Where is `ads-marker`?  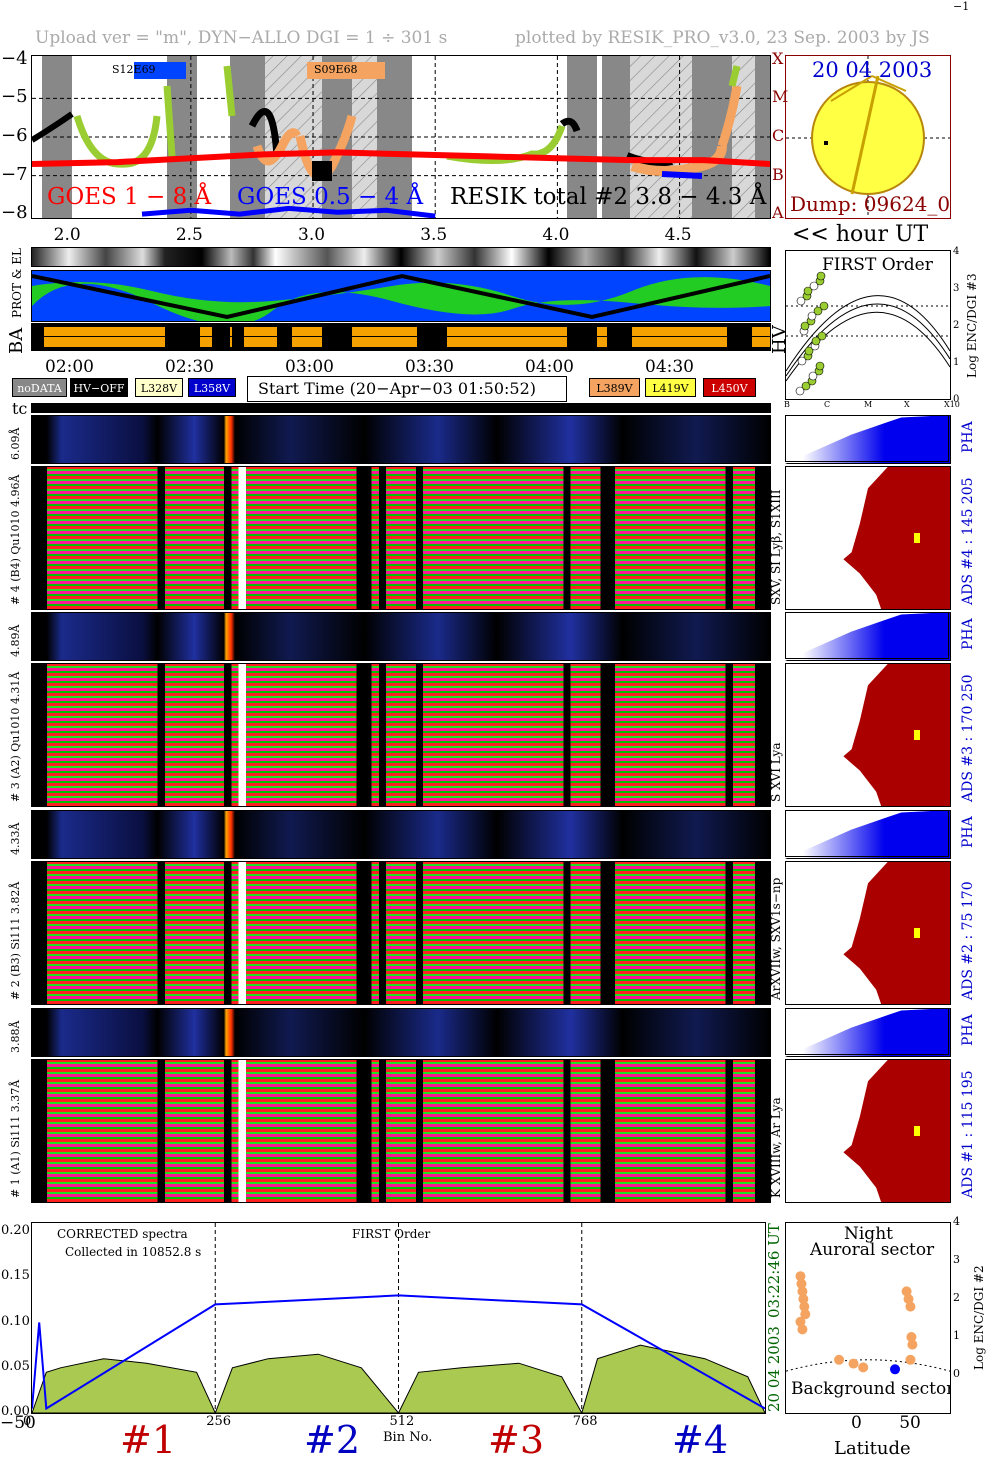 ads-marker is located at coordinates (917, 933).